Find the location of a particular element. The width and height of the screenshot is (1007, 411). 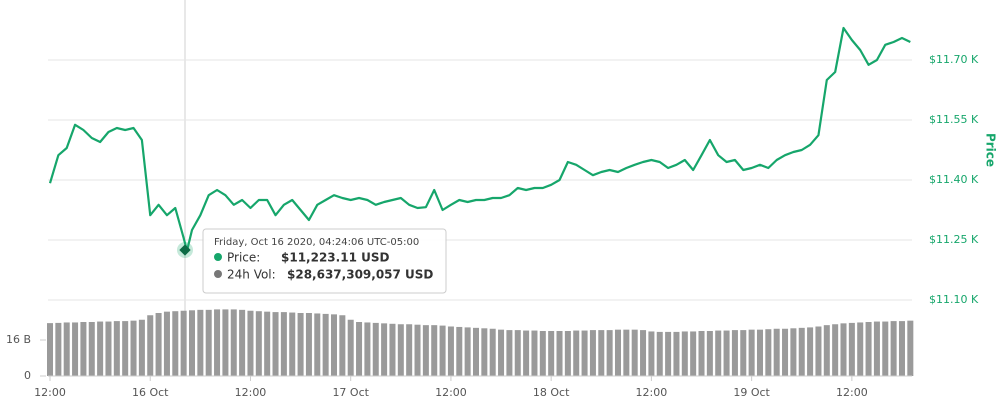

y-tick-label: $11.40 K is located at coordinates (954, 179).